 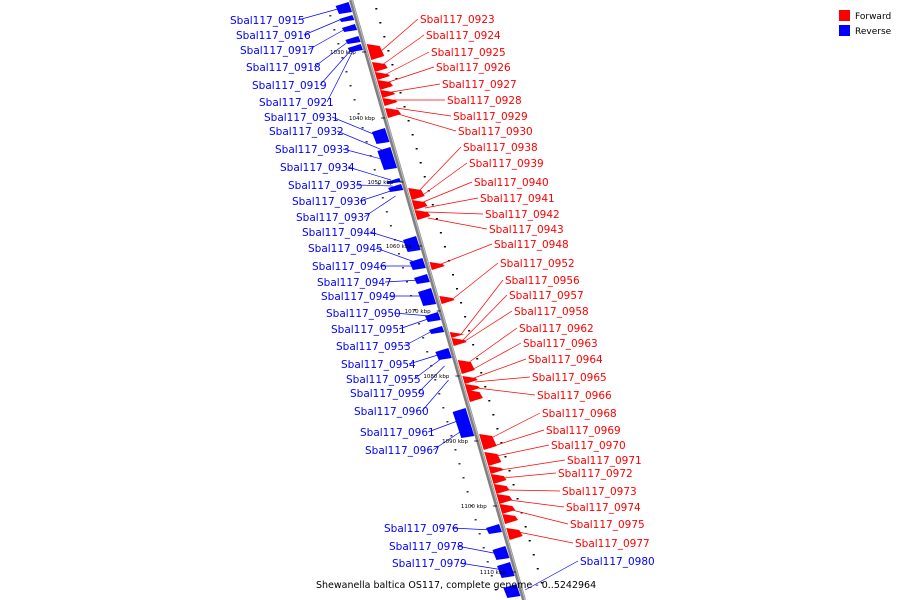 What do you see at coordinates (373, 347) in the screenshot?
I see `reverse-gene-label: Sbal117_0953` at bounding box center [373, 347].